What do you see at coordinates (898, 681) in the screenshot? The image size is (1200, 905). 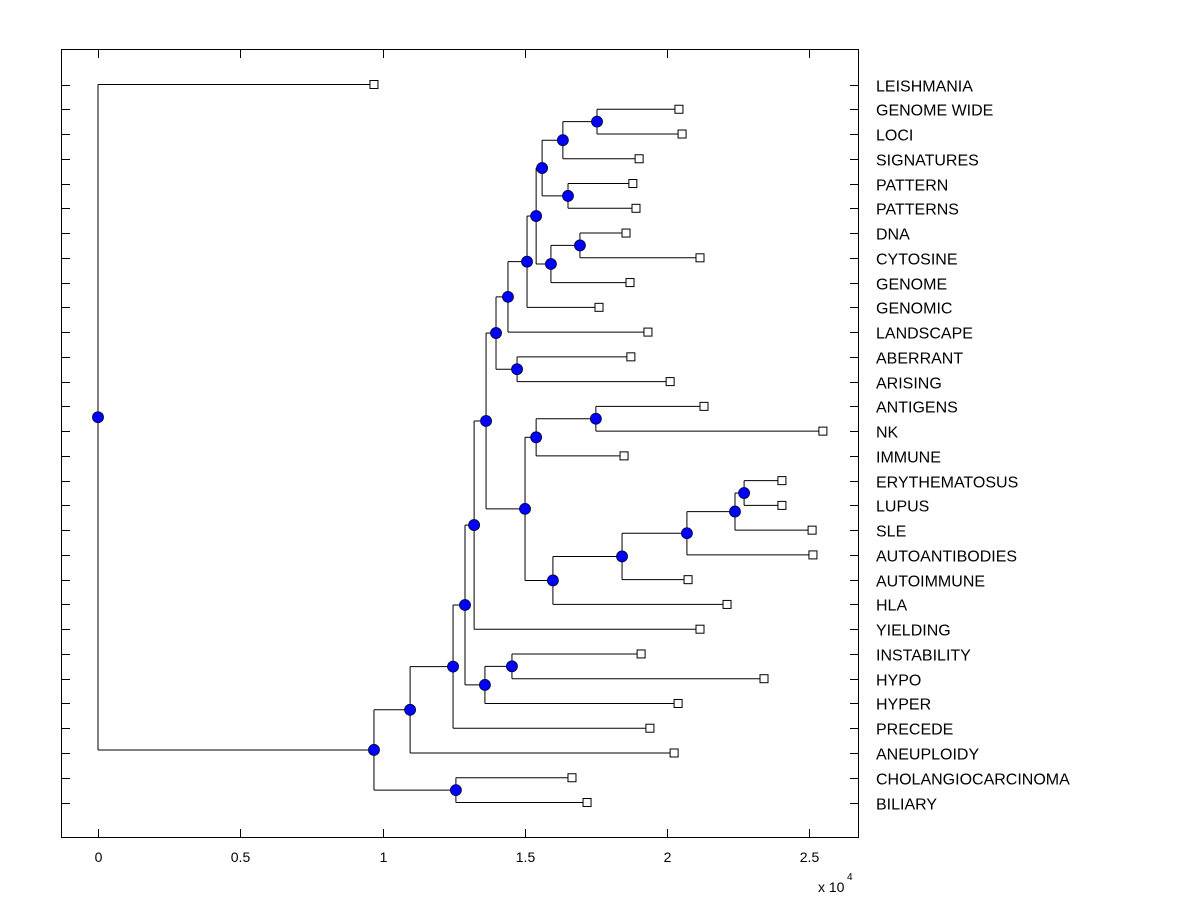 I see `leaf-label: HYPO` at bounding box center [898, 681].